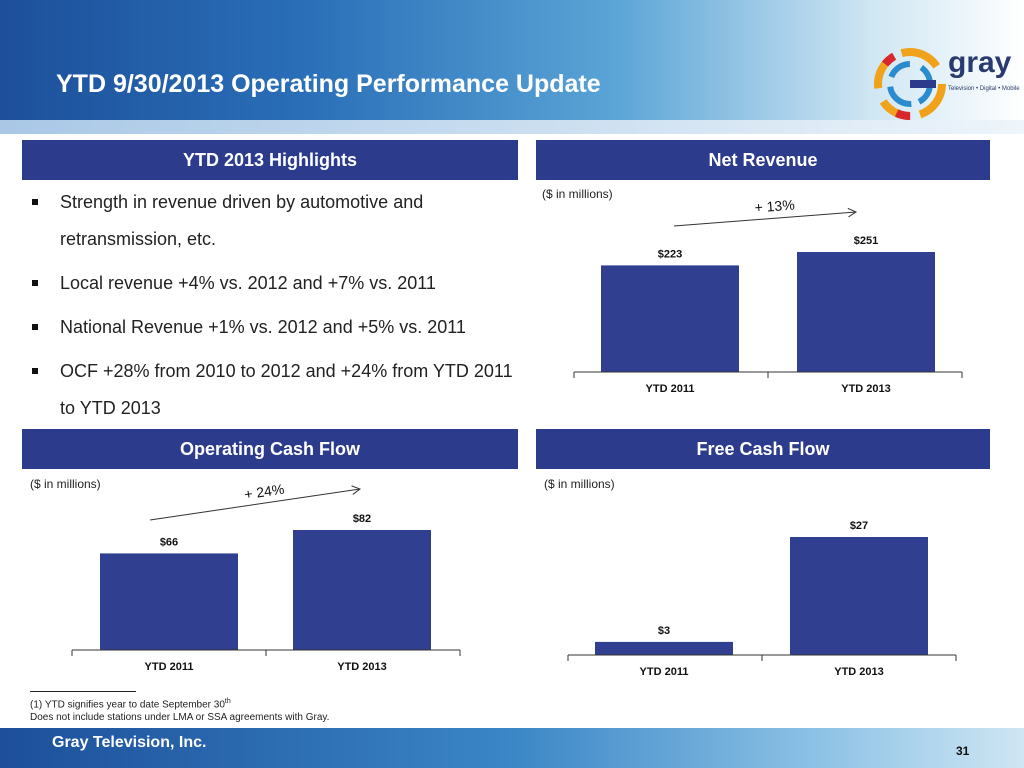  What do you see at coordinates (670, 254) in the screenshot?
I see `data-label: $223` at bounding box center [670, 254].